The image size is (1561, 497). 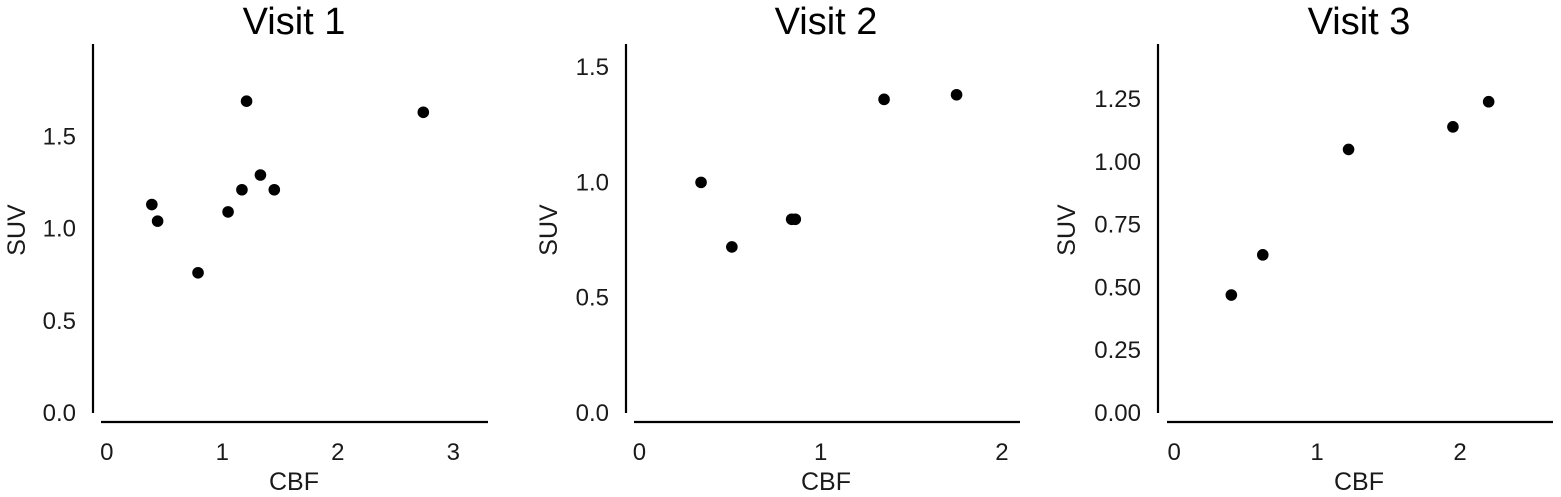 I want to click on panel-title: Visit 1, so click(x=294, y=22).